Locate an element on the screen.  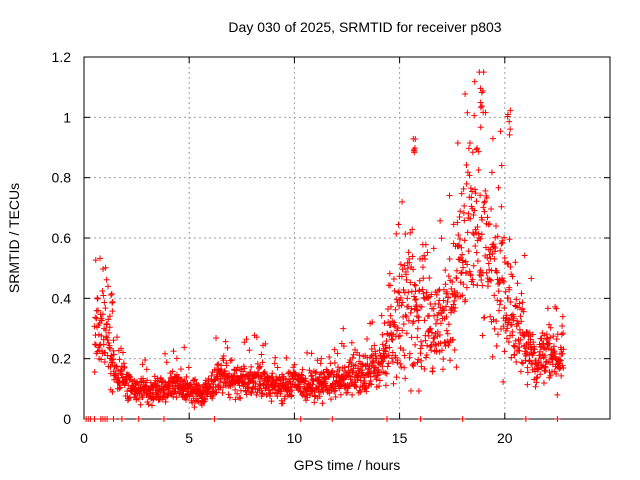
x-axis-label: GPS time / hours is located at coordinates (347, 465).